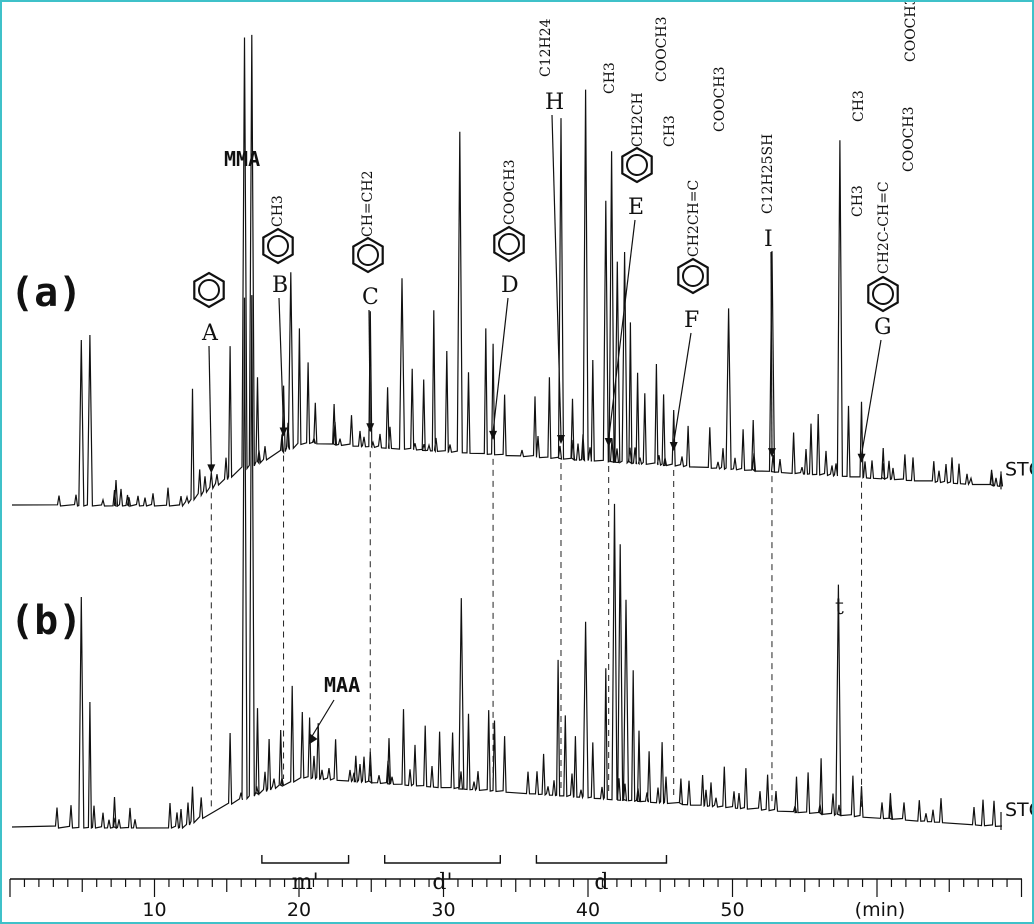  I want to click on peak-arrow-F, so click(682, 388).